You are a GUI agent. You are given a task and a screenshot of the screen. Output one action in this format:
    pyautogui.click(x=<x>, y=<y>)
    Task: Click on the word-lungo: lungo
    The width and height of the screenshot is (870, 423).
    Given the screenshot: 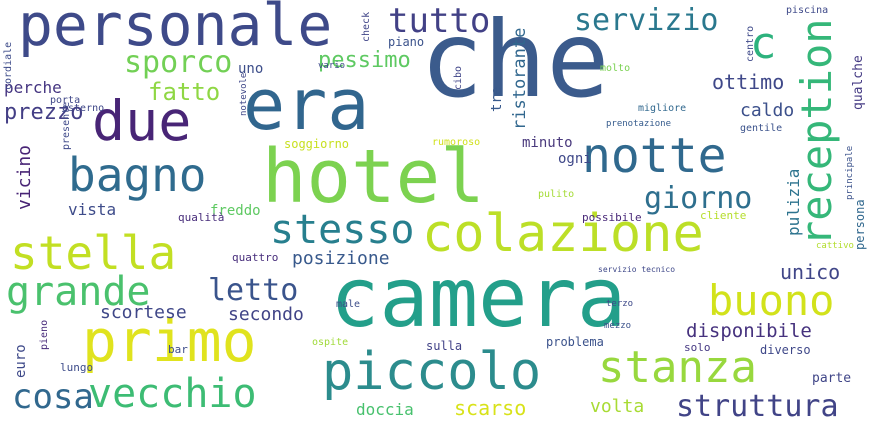 What is the action you would take?
    pyautogui.click(x=77, y=367)
    